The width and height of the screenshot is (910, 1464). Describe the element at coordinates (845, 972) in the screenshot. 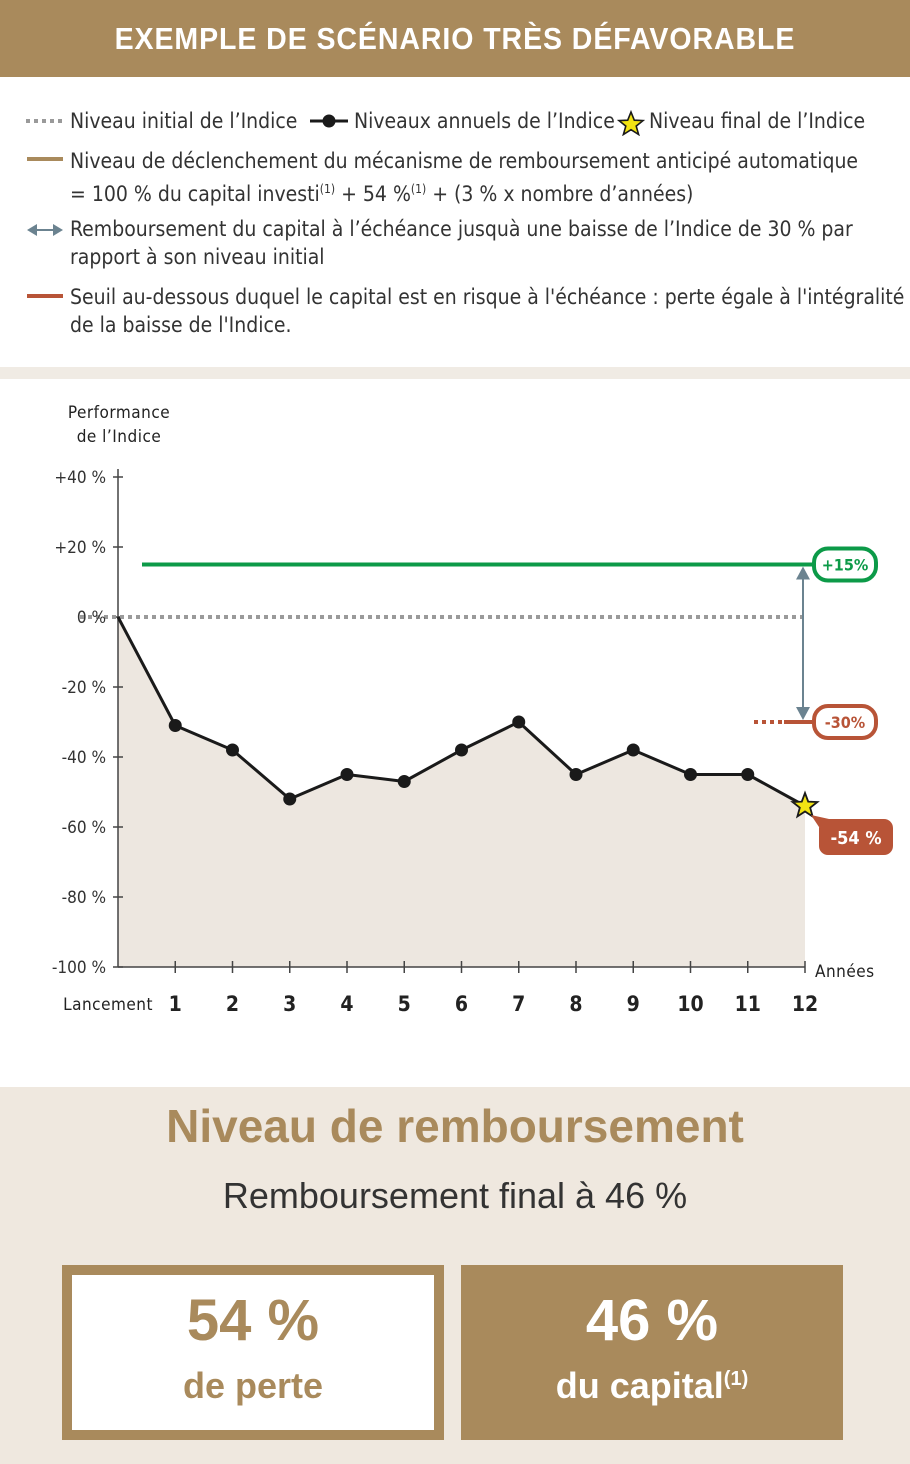

I see `x-axis-label: Années` at that location.